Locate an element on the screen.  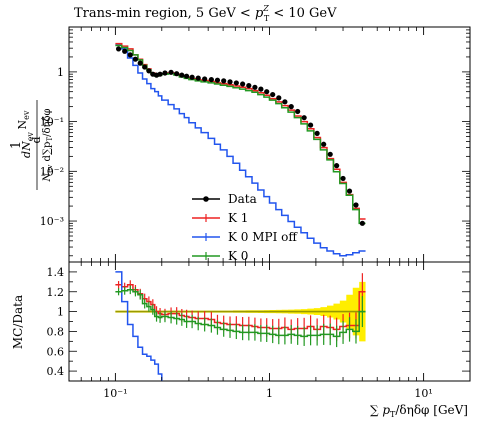
legend-label: K 0 MPI off is located at coordinates (263, 237).